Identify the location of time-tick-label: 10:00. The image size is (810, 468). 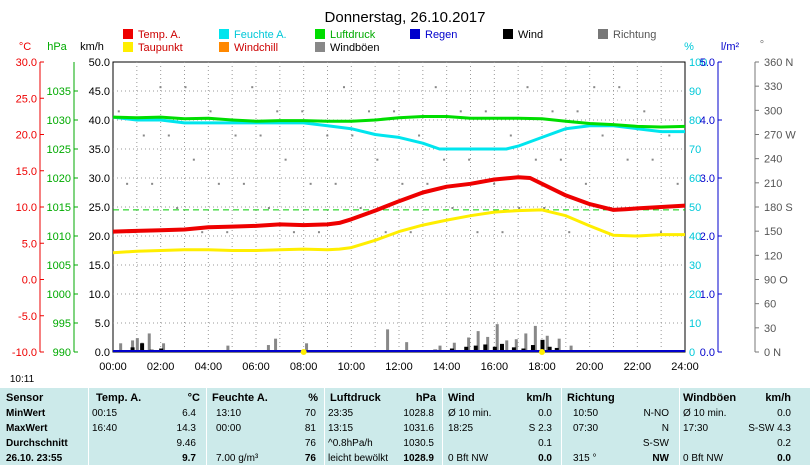
(352, 367).